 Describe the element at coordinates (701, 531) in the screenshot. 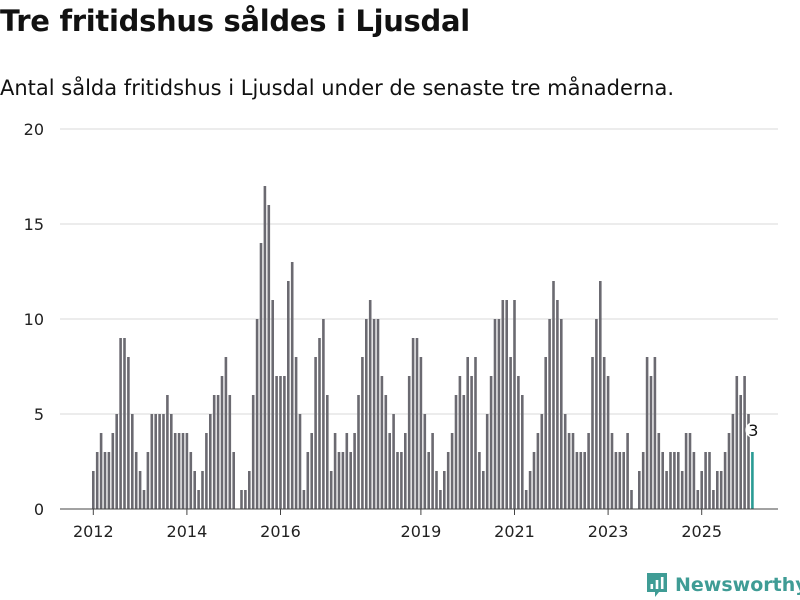

I see `x-tick-label: 2025` at that location.